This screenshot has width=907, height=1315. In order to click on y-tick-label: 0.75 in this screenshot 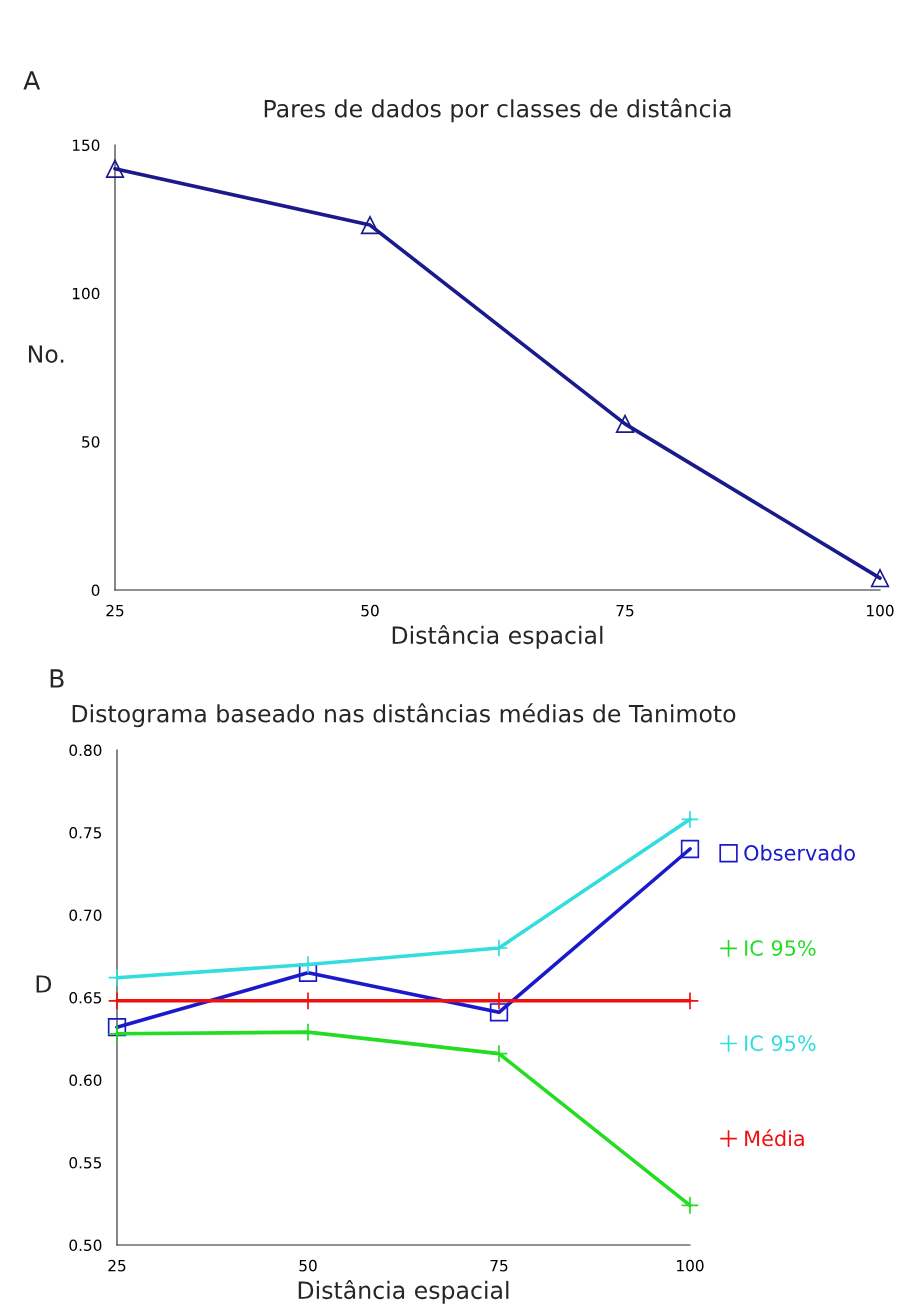, I will do `click(85, 832)`.